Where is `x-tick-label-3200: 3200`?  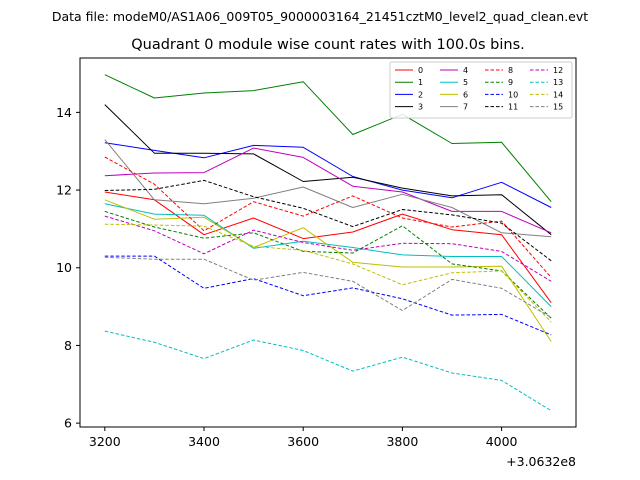 x-tick-label-3200: 3200 is located at coordinates (105, 441).